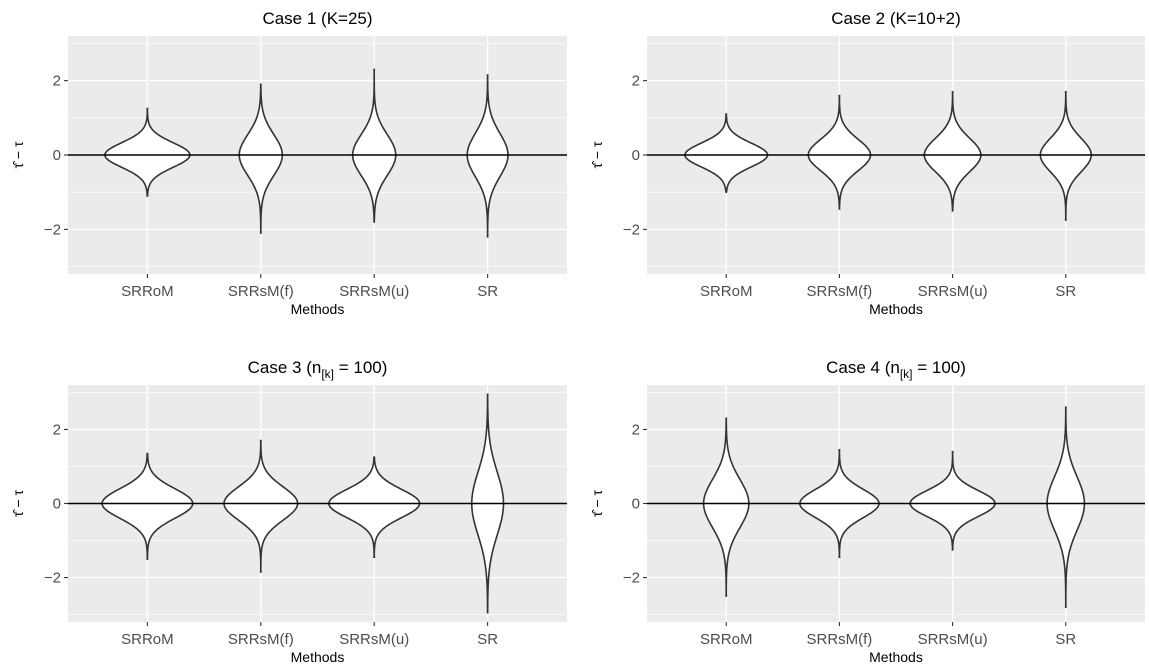 Image resolution: width=1149 pixels, height=670 pixels. Describe the element at coordinates (317, 18) in the screenshot. I see `panel-title: Case 1 (K=25)` at that location.